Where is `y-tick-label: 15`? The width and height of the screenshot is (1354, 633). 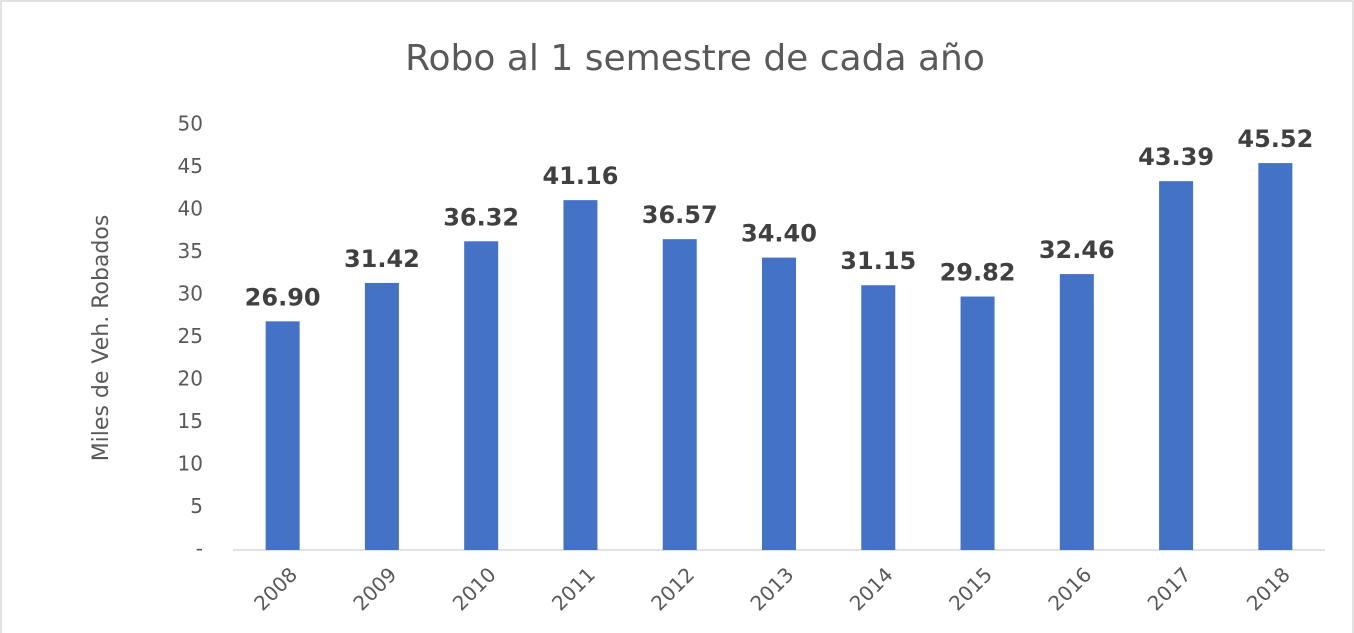 y-tick-label: 15 is located at coordinates (190, 421).